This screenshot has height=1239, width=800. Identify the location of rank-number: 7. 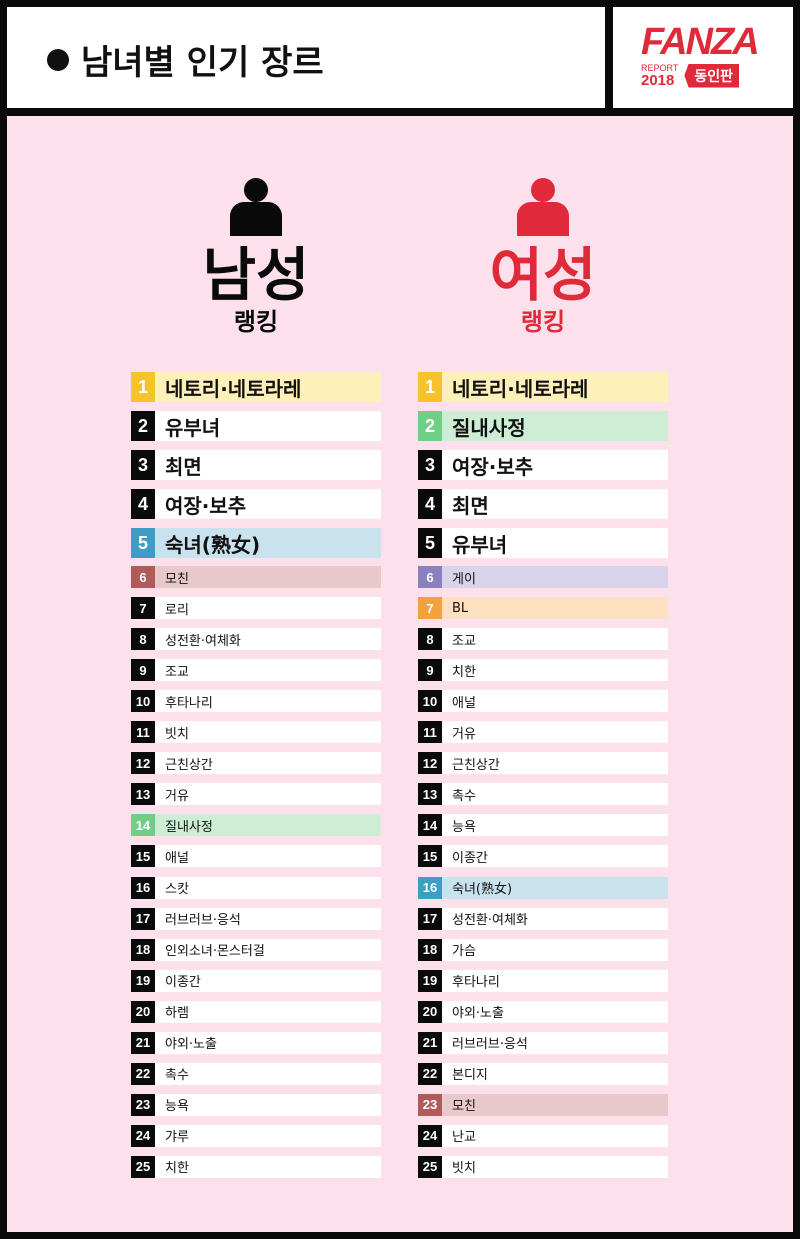
(143, 608).